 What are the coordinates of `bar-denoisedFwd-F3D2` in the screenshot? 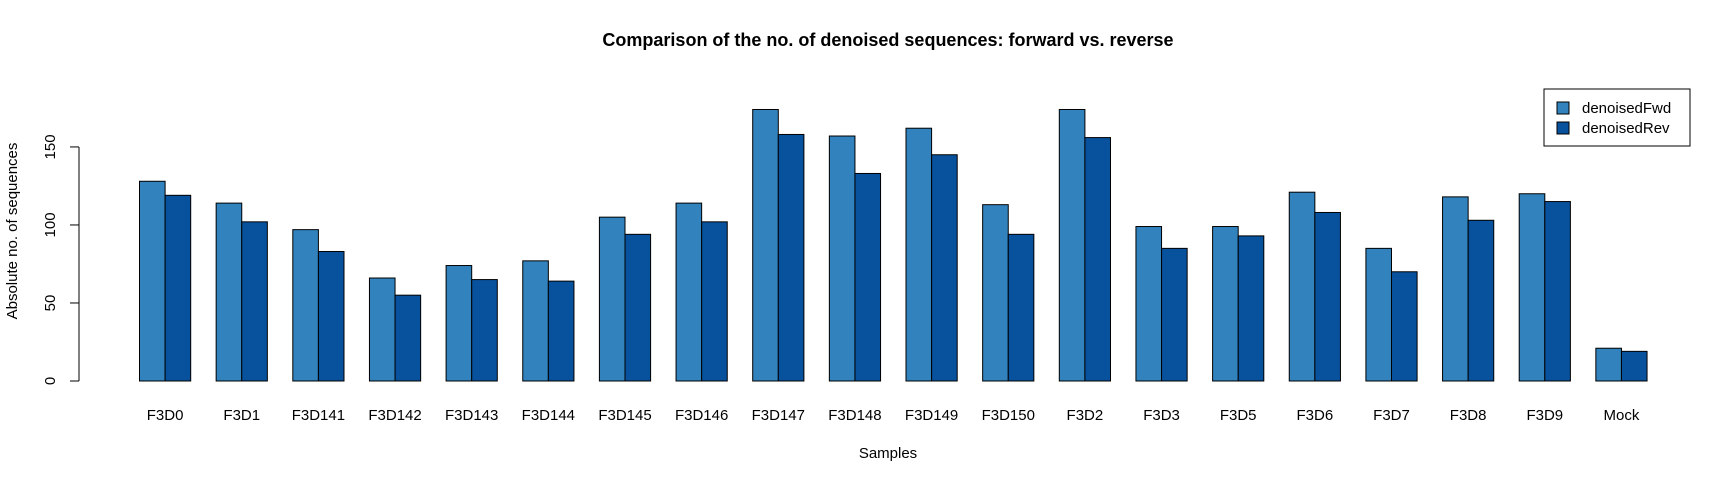 It's located at (1072, 245).